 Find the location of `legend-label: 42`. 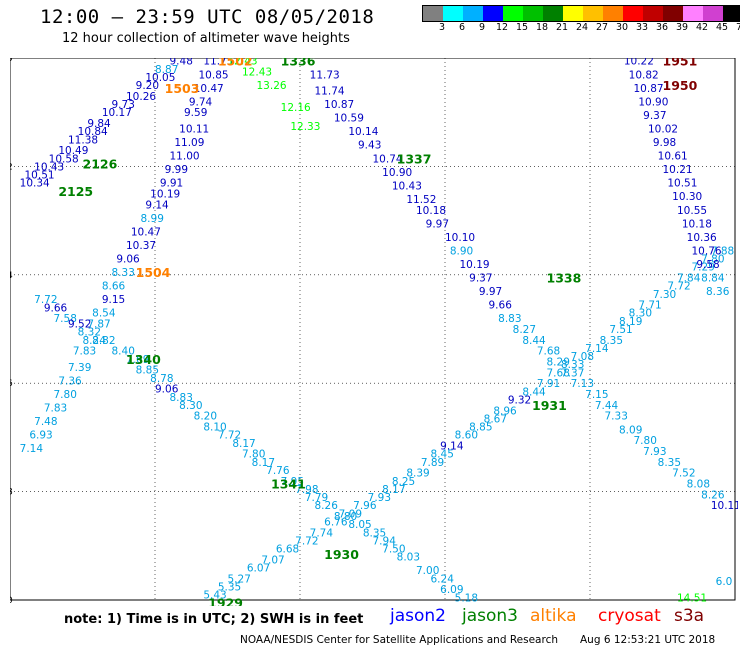

legend-label: 42 is located at coordinates (702, 27).